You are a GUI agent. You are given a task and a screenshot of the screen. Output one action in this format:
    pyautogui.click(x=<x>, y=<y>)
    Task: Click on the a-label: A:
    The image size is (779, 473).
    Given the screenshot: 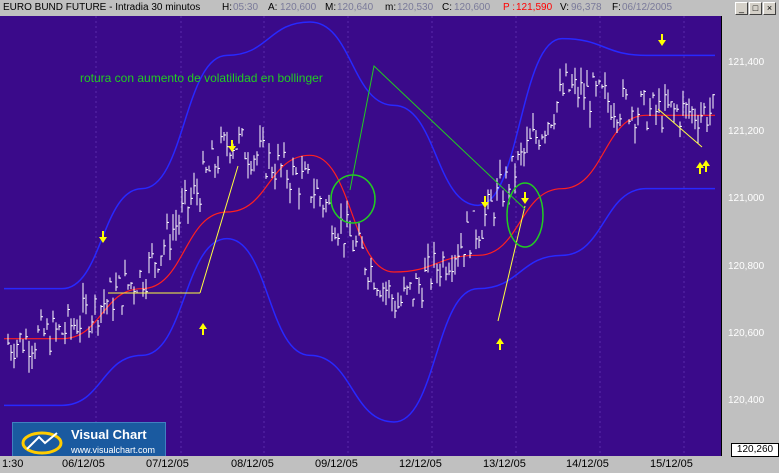 What is the action you would take?
    pyautogui.click(x=273, y=7)
    